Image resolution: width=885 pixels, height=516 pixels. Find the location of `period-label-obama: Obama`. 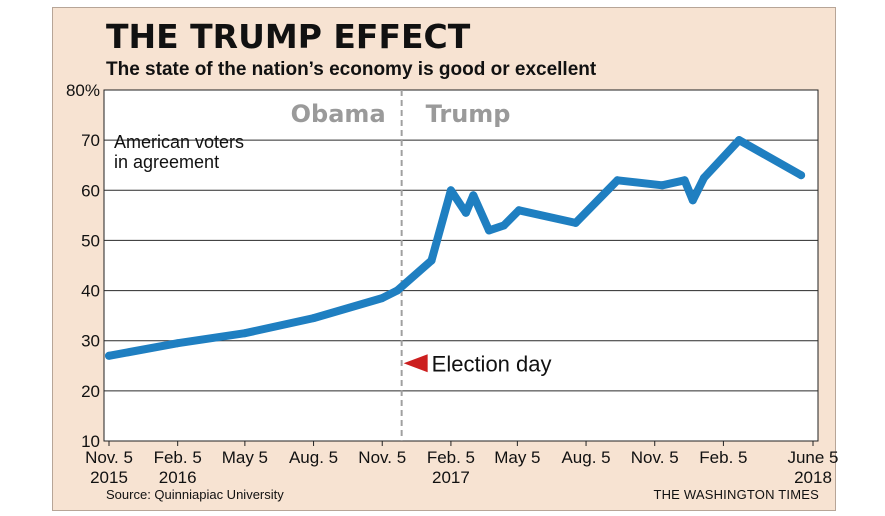

period-label-obama: Obama is located at coordinates (338, 114).